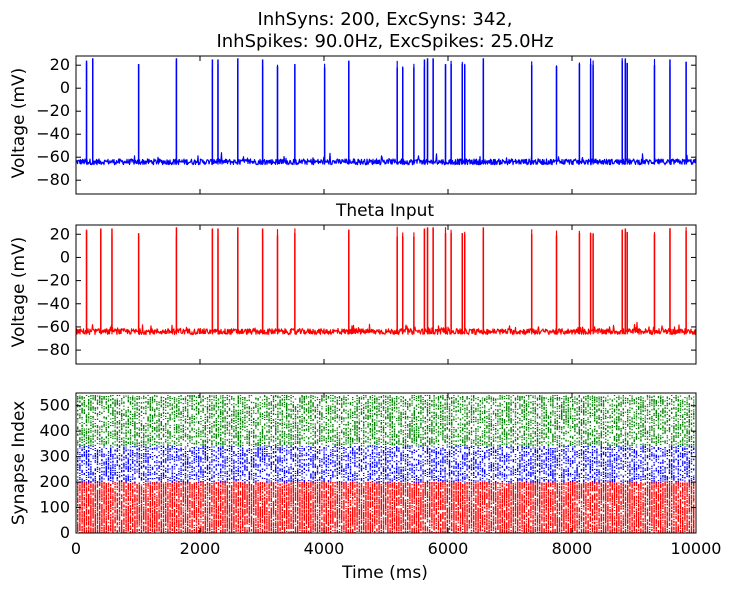 The width and height of the screenshot is (731, 592). What do you see at coordinates (385, 19) in the screenshot?
I see `chart-title-line1: InhSyns: 200, ExcSyns: 342,` at bounding box center [385, 19].